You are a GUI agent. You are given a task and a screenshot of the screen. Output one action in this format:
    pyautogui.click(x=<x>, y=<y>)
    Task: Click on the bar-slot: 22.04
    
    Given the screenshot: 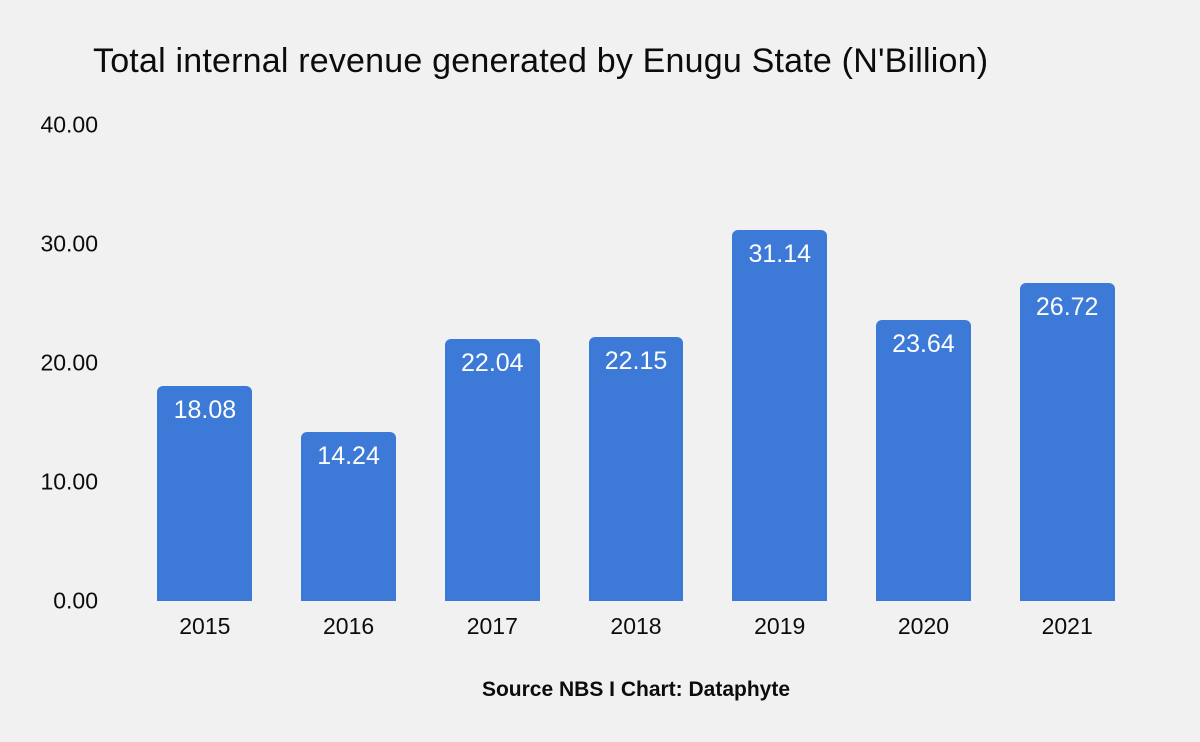 What is the action you would take?
    pyautogui.click(x=492, y=363)
    